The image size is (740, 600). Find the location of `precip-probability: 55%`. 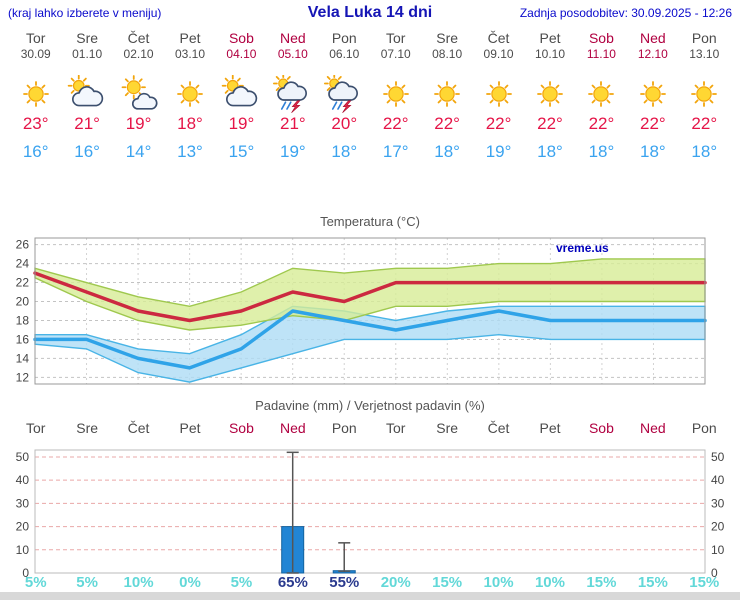

precip-probability: 55% is located at coordinates (344, 582).